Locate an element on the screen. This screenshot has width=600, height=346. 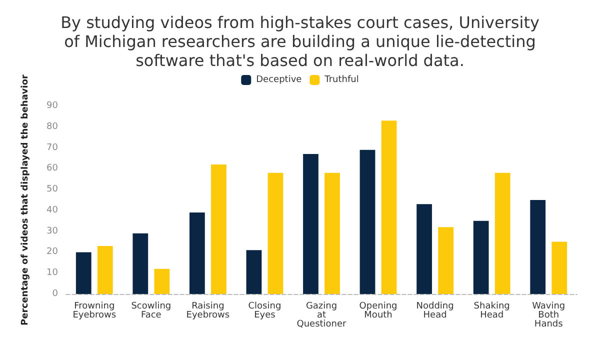
x-tick-label: Opening Mouth is located at coordinates (378, 311).